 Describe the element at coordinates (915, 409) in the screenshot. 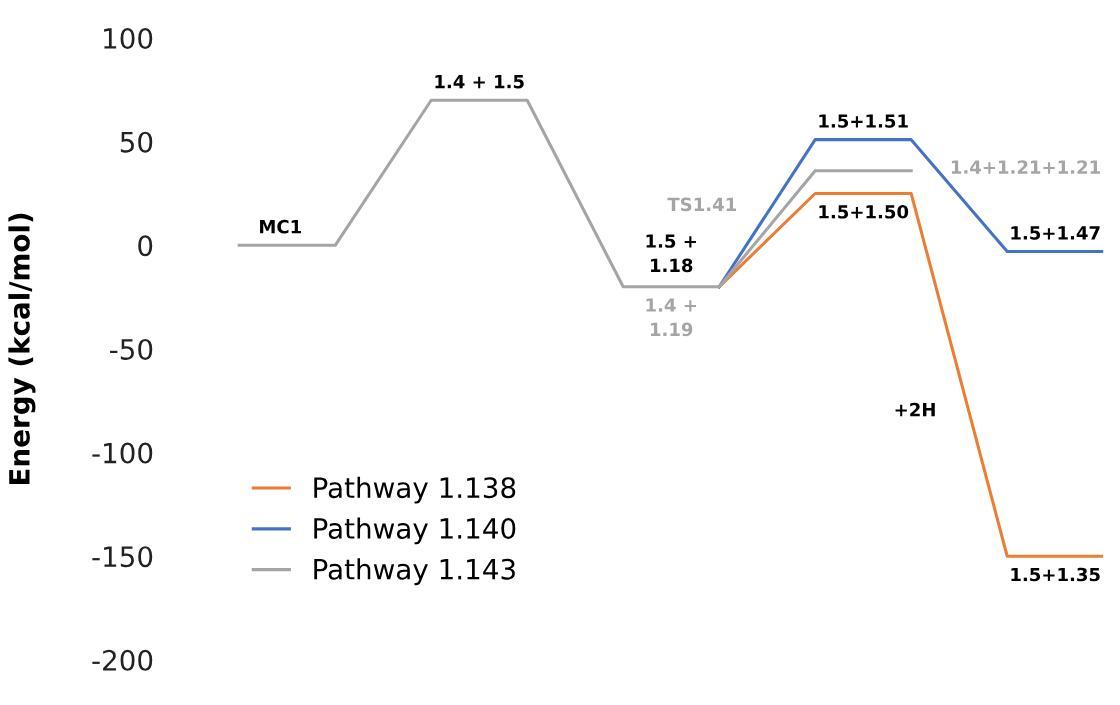

I see `annotation: +2H` at that location.